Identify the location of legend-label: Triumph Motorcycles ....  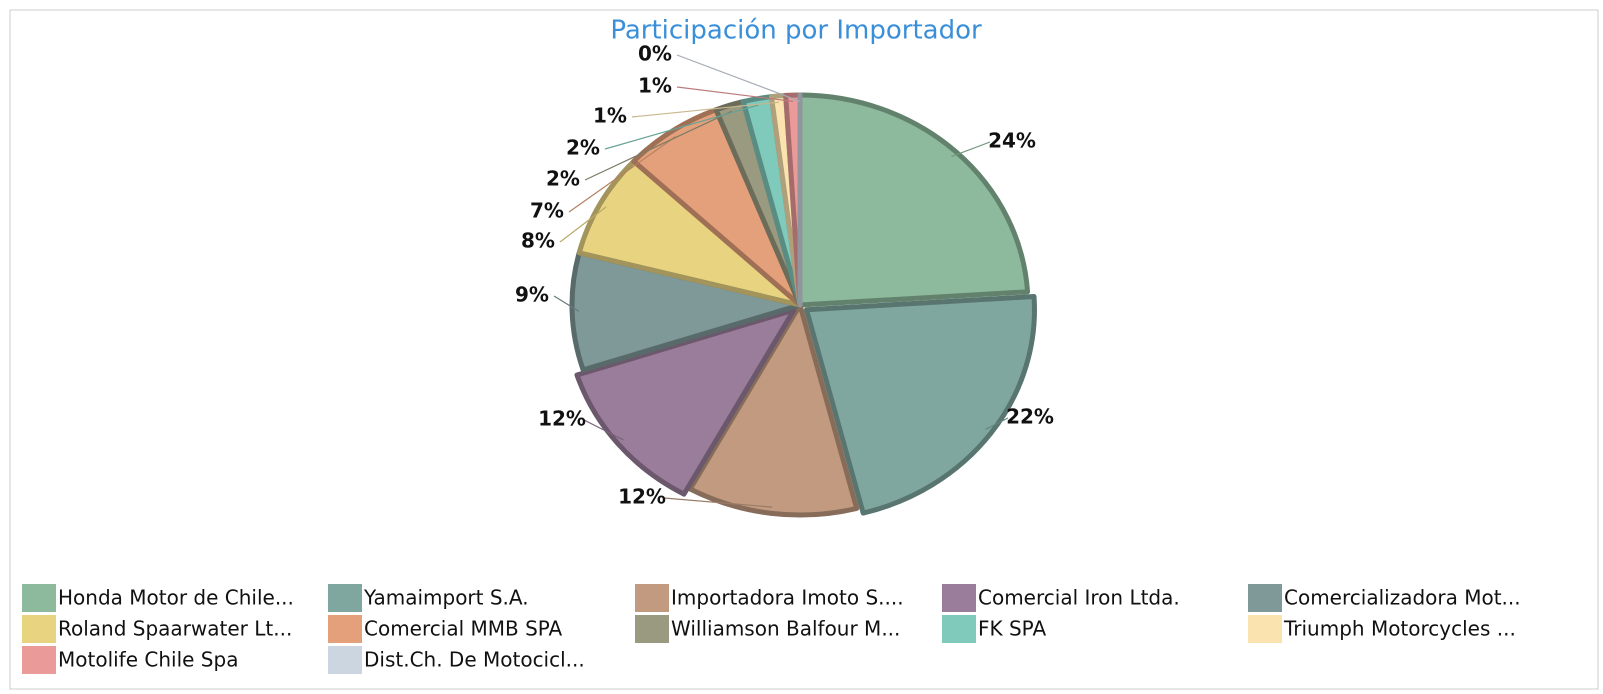
(1399, 629).